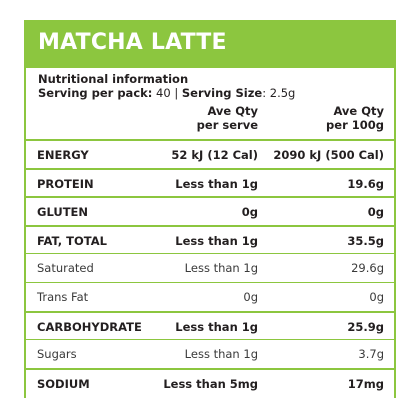 The image size is (420, 420). I want to click on serving-per-pack-value: 40, so click(163, 93).